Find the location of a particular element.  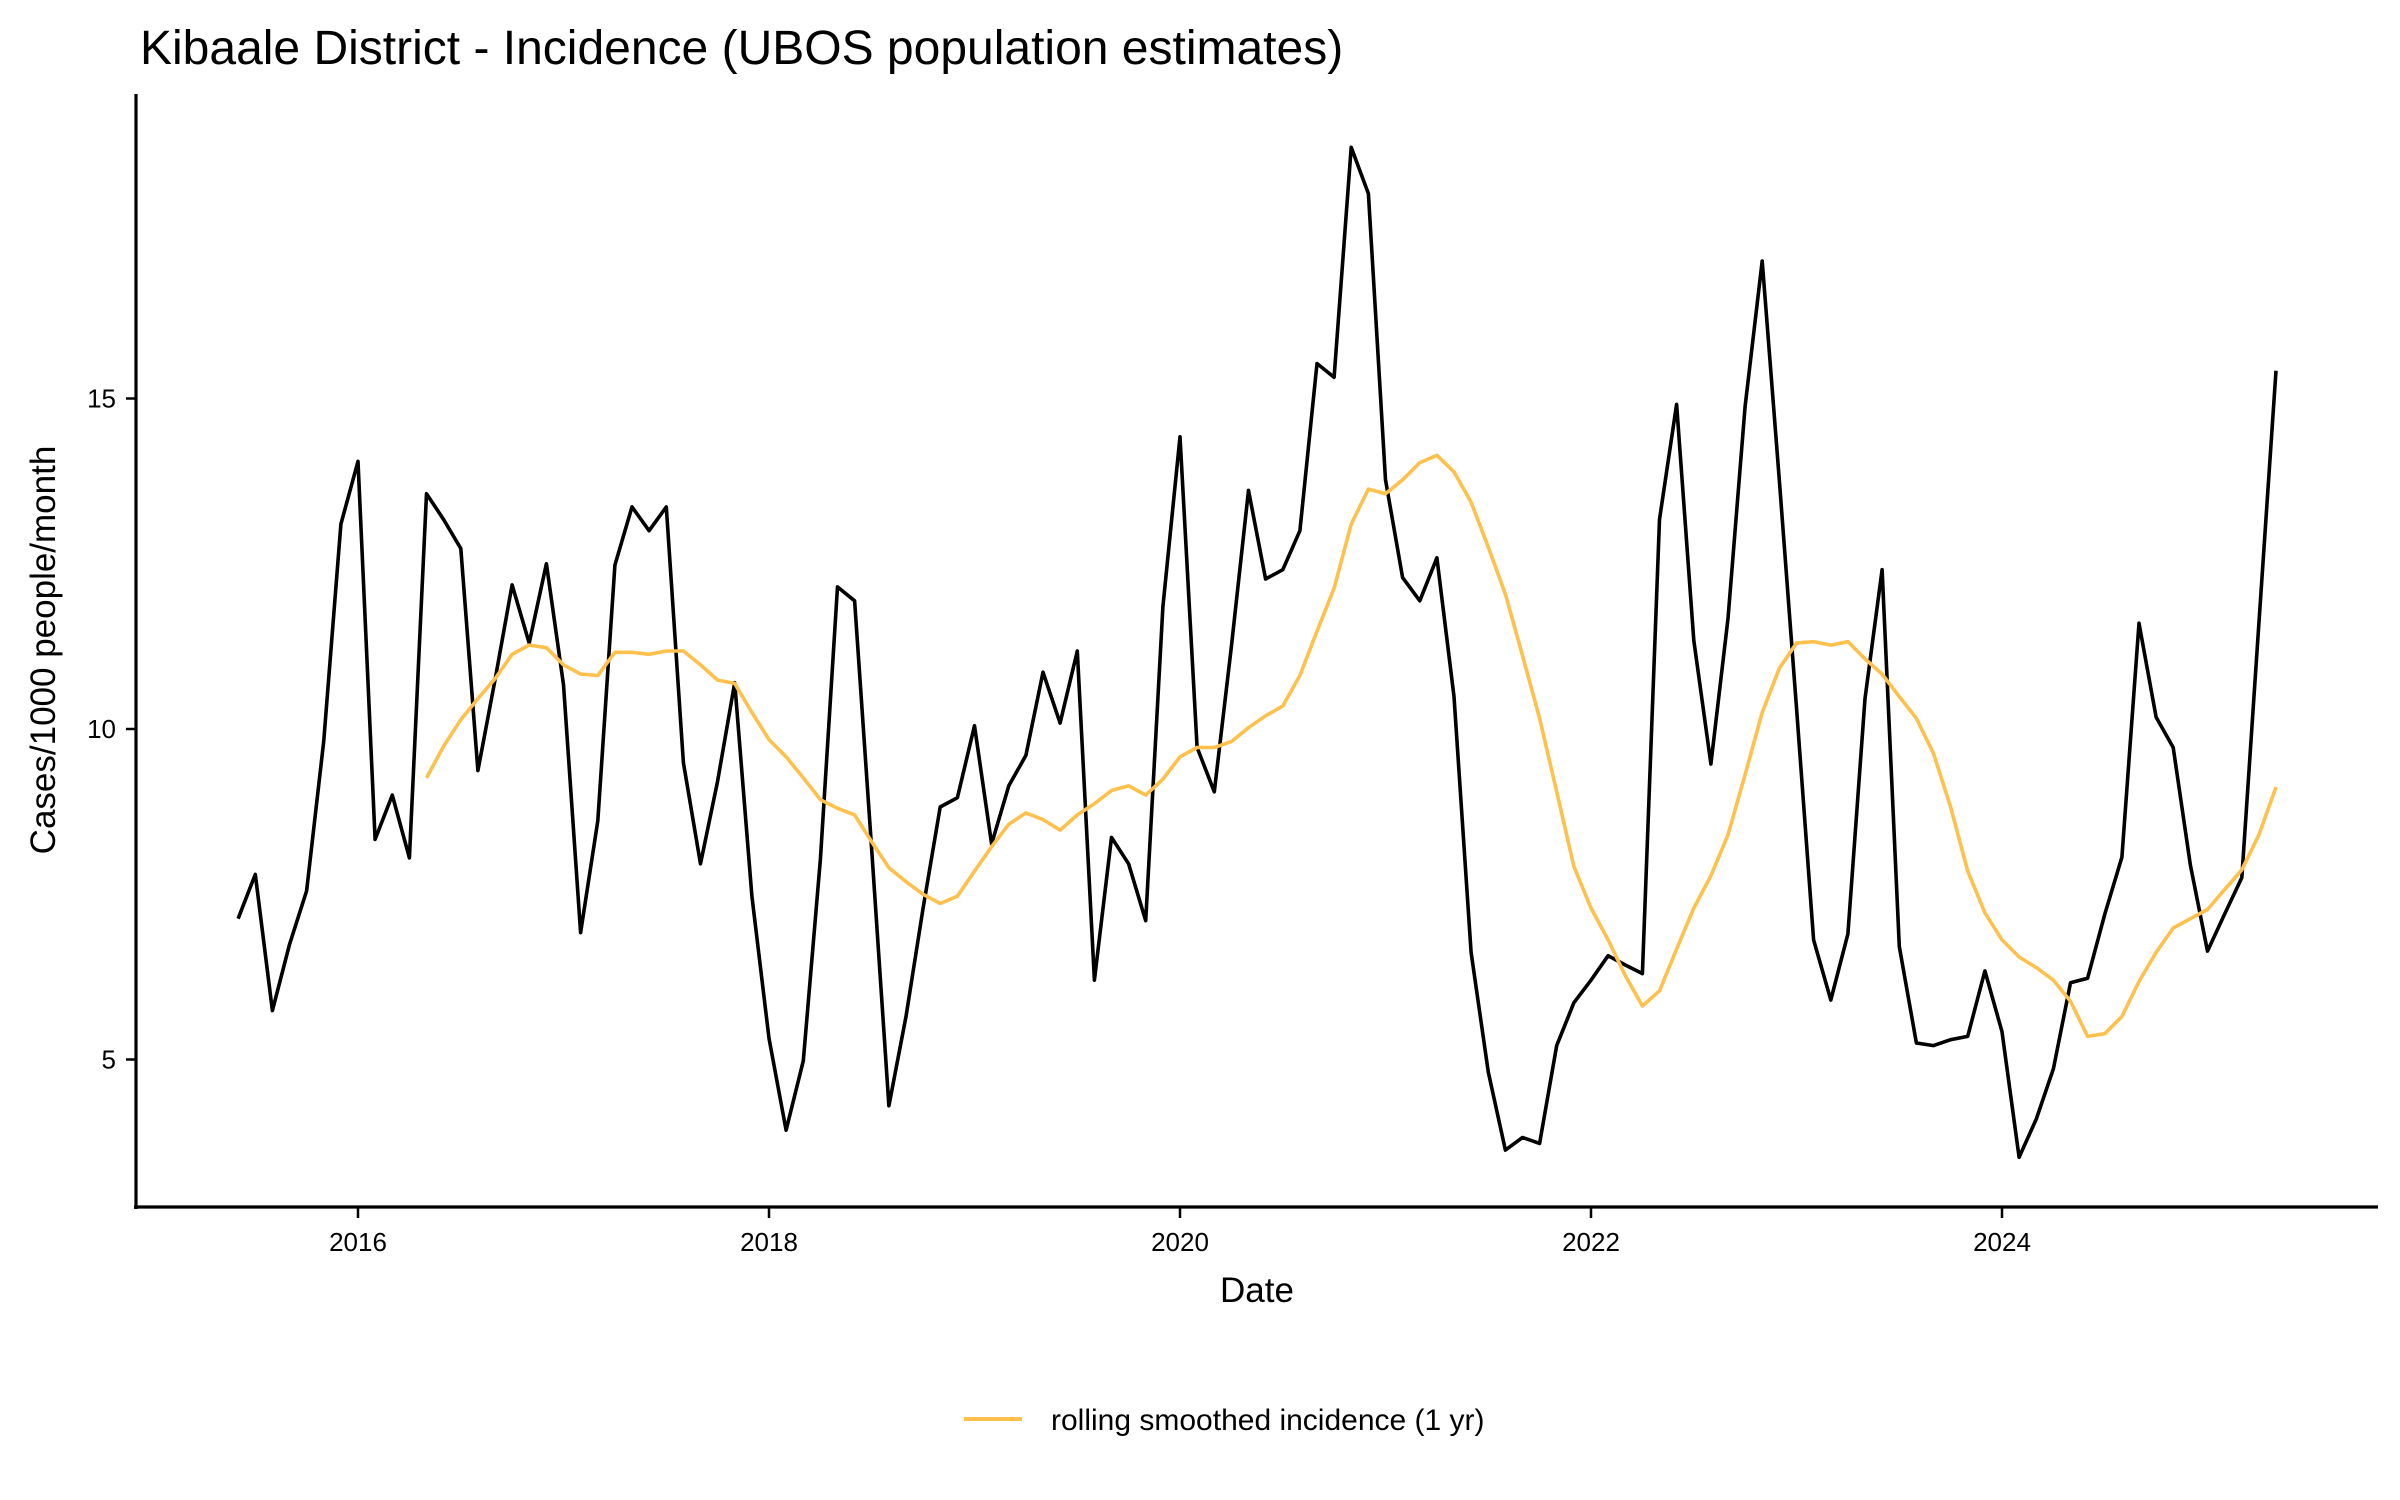

x-tick-2024: 2024 is located at coordinates (2002, 1232).